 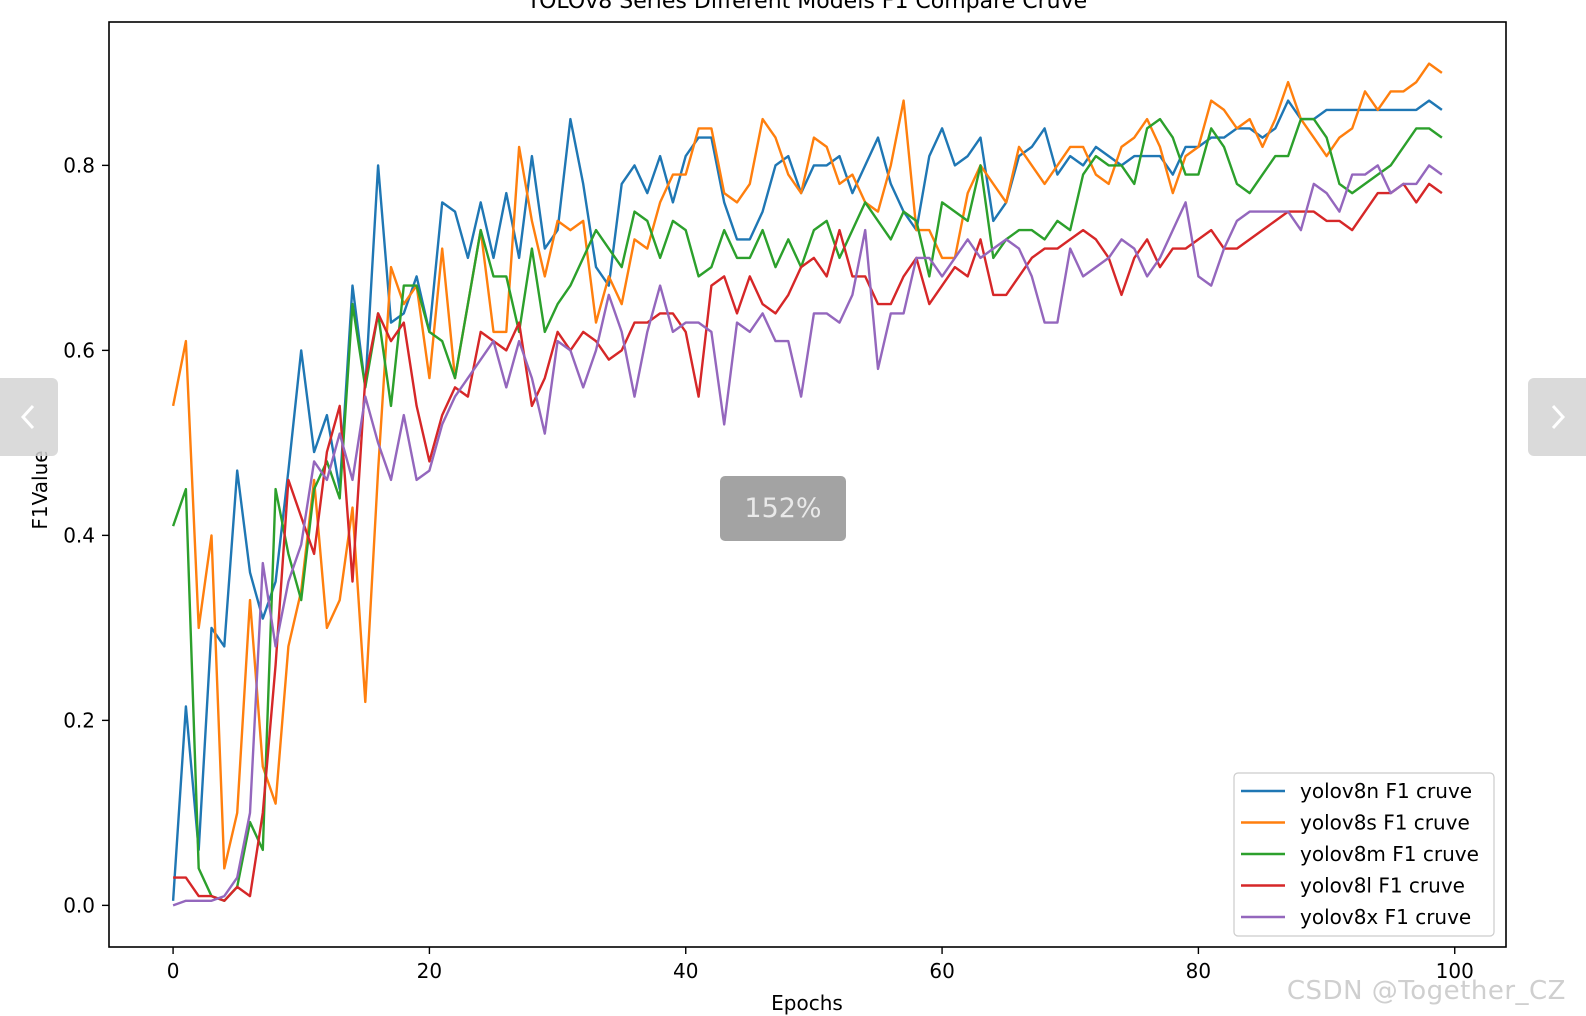 What do you see at coordinates (1385, 823) in the screenshot?
I see `legend-label: yolov8s F1 cruve` at bounding box center [1385, 823].